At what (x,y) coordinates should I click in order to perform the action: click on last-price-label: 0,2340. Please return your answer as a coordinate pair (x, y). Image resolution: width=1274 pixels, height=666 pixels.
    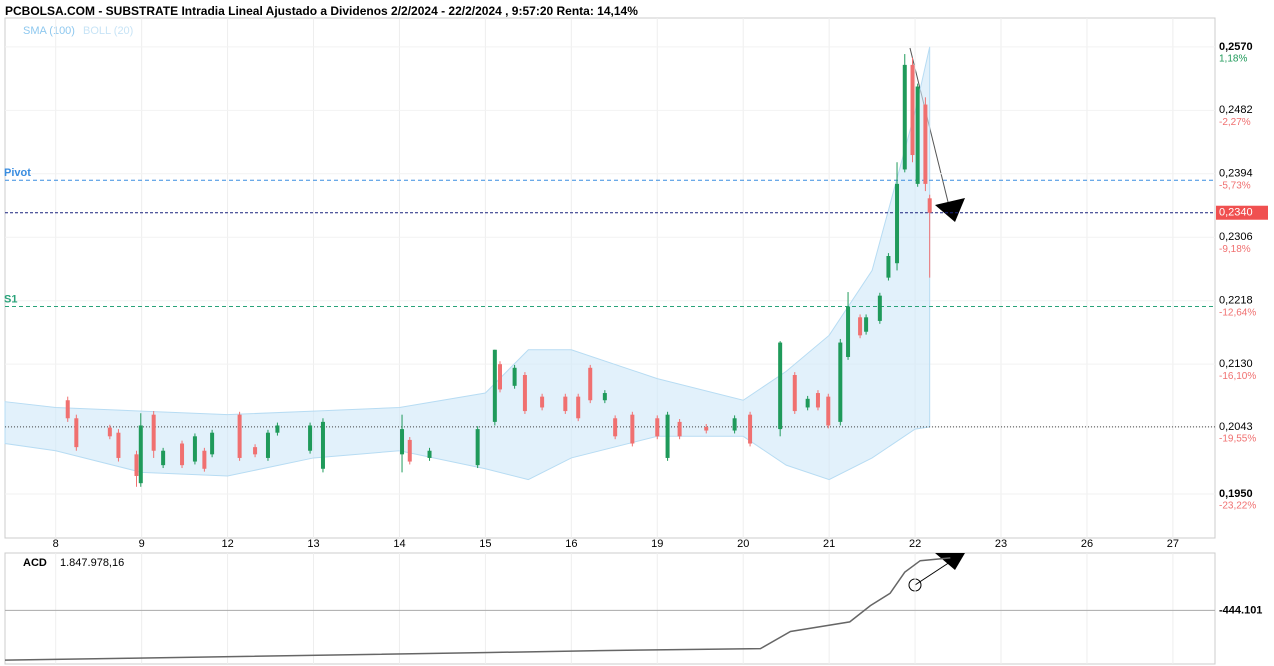
    Looking at the image, I should click on (1236, 213).